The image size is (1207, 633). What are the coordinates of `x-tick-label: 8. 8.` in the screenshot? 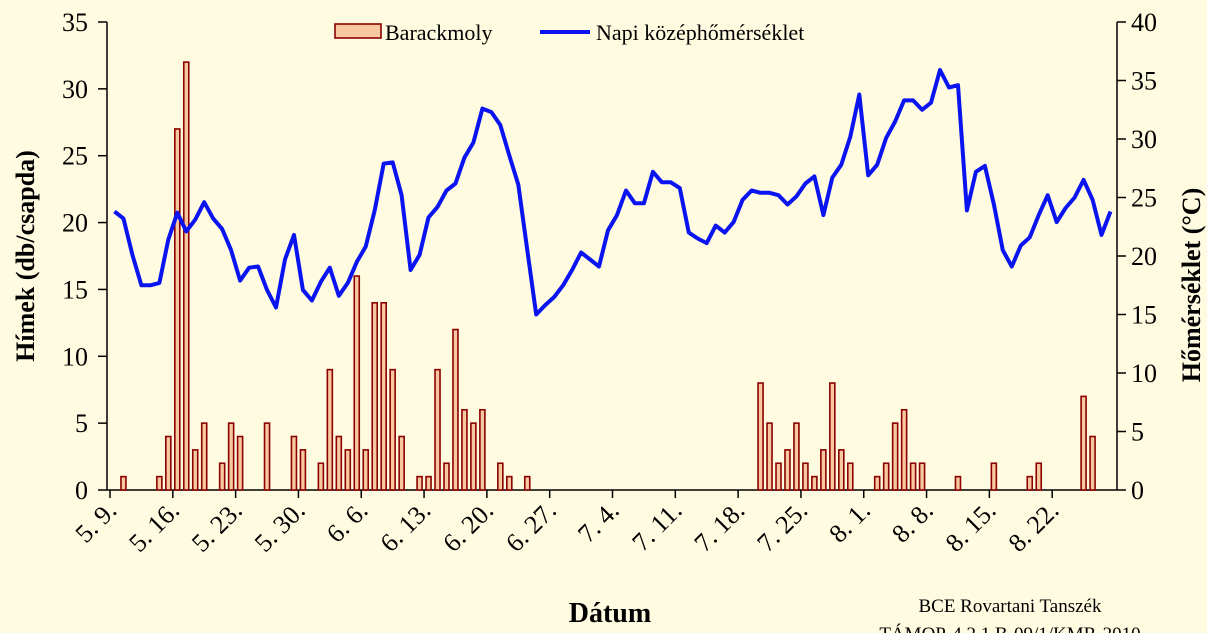 It's located at (912, 522).